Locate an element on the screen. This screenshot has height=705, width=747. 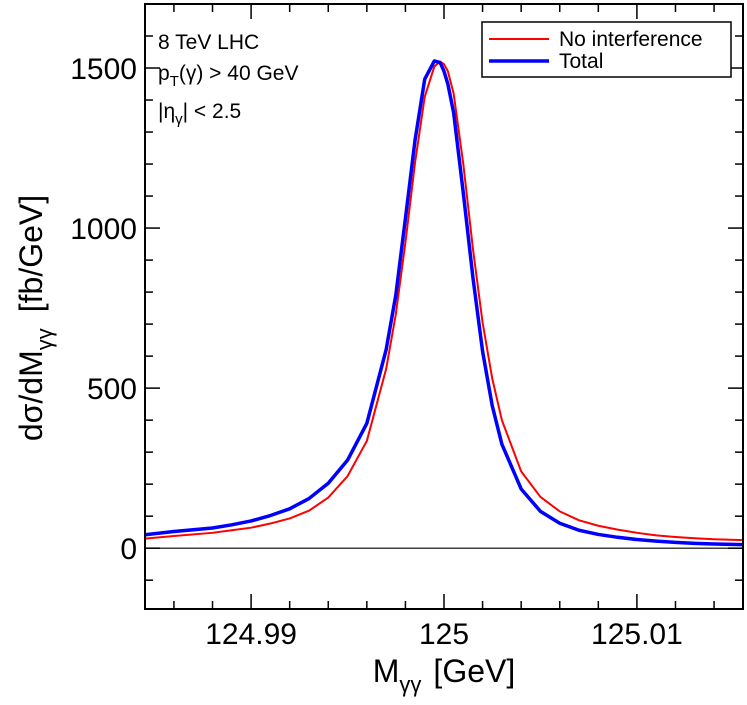
legend-label-no-interference: No interference is located at coordinates (631, 39).